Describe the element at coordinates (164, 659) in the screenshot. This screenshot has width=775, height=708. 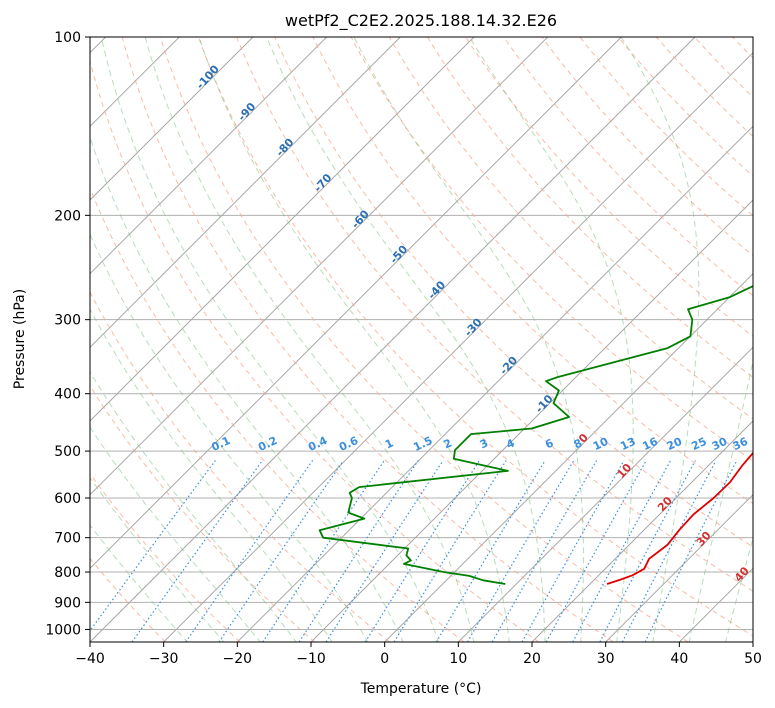
I see `x-tick-label: −30` at that location.